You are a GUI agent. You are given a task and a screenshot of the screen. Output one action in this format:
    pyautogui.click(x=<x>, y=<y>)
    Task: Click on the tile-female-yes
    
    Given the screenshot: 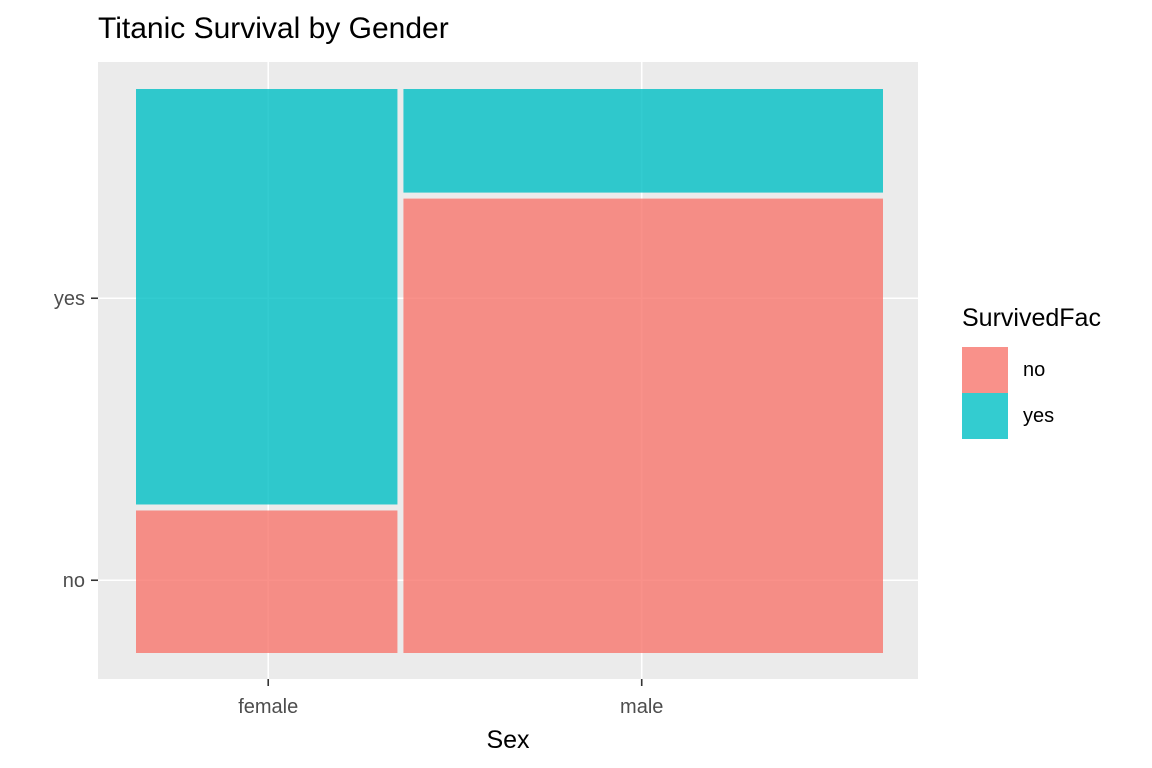 What is the action you would take?
    pyautogui.click(x=267, y=297)
    